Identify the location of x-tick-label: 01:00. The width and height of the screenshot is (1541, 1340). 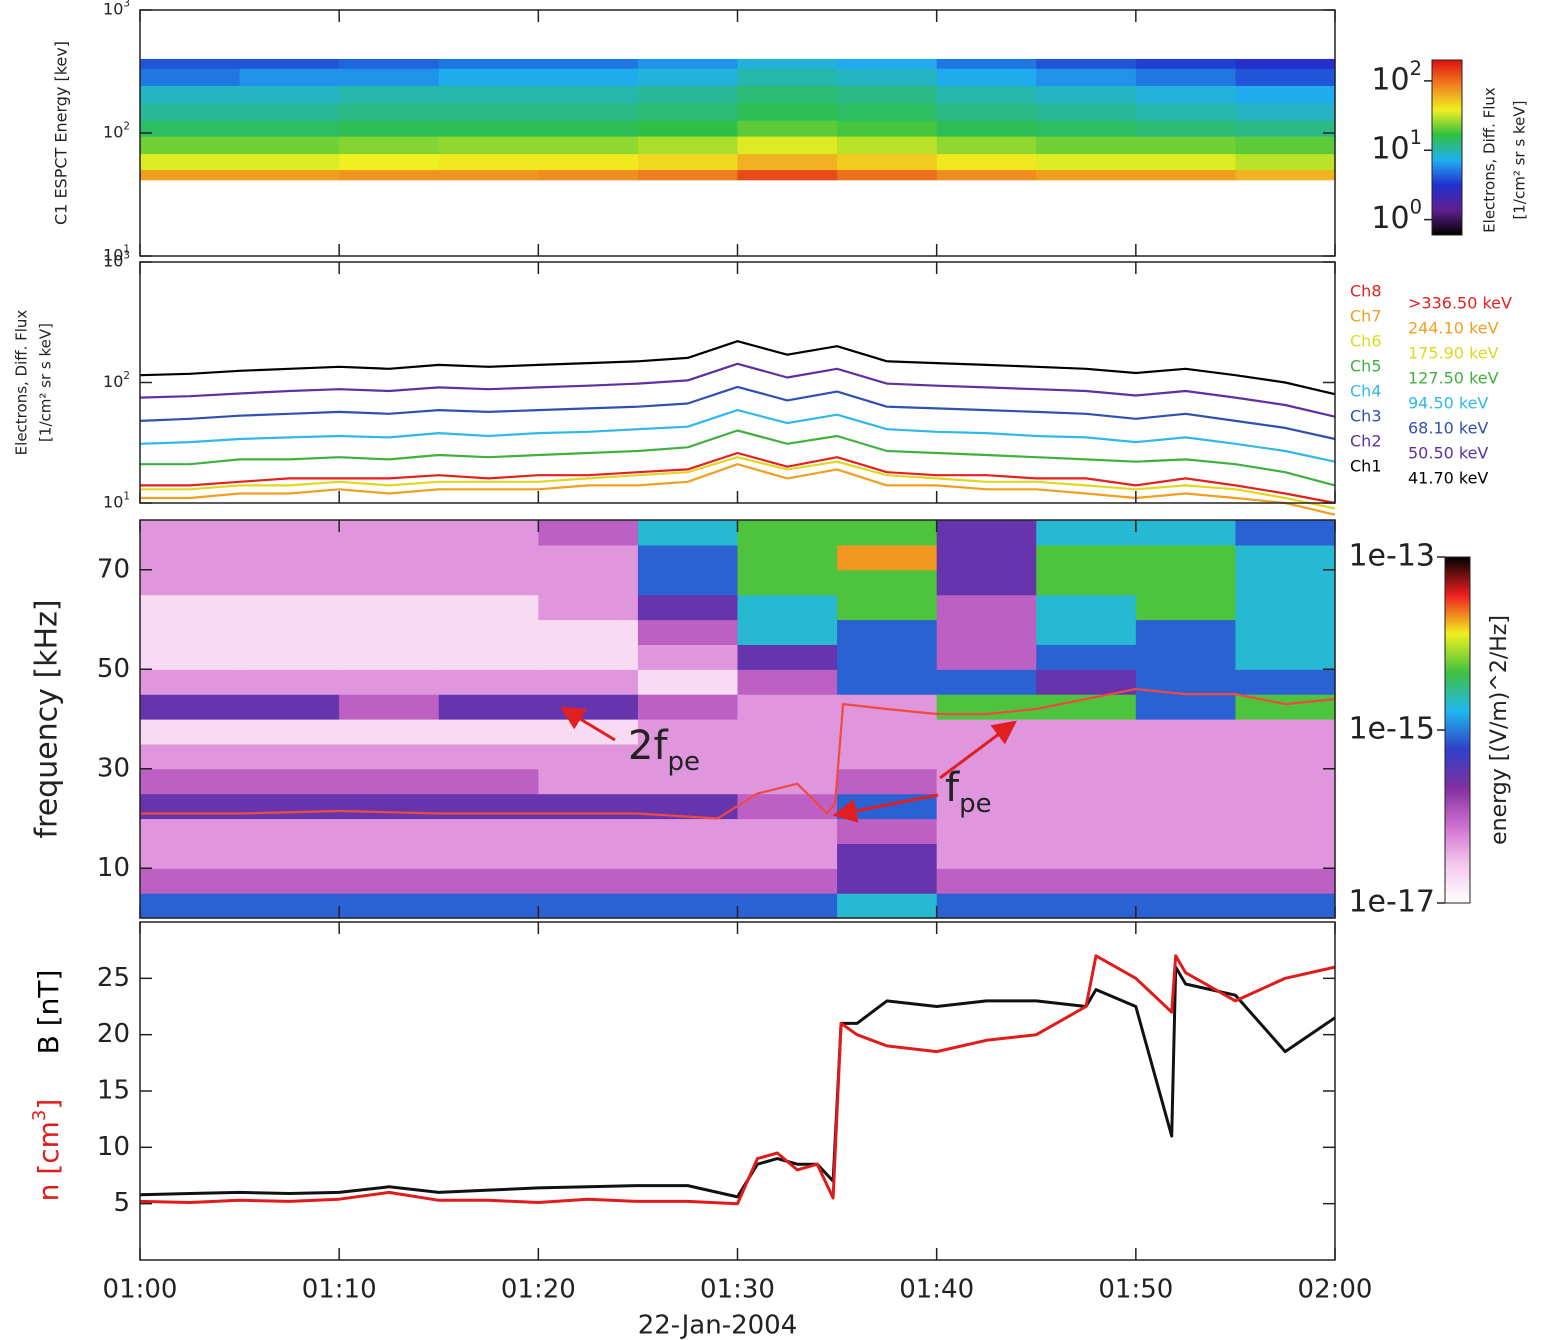
(140, 1290).